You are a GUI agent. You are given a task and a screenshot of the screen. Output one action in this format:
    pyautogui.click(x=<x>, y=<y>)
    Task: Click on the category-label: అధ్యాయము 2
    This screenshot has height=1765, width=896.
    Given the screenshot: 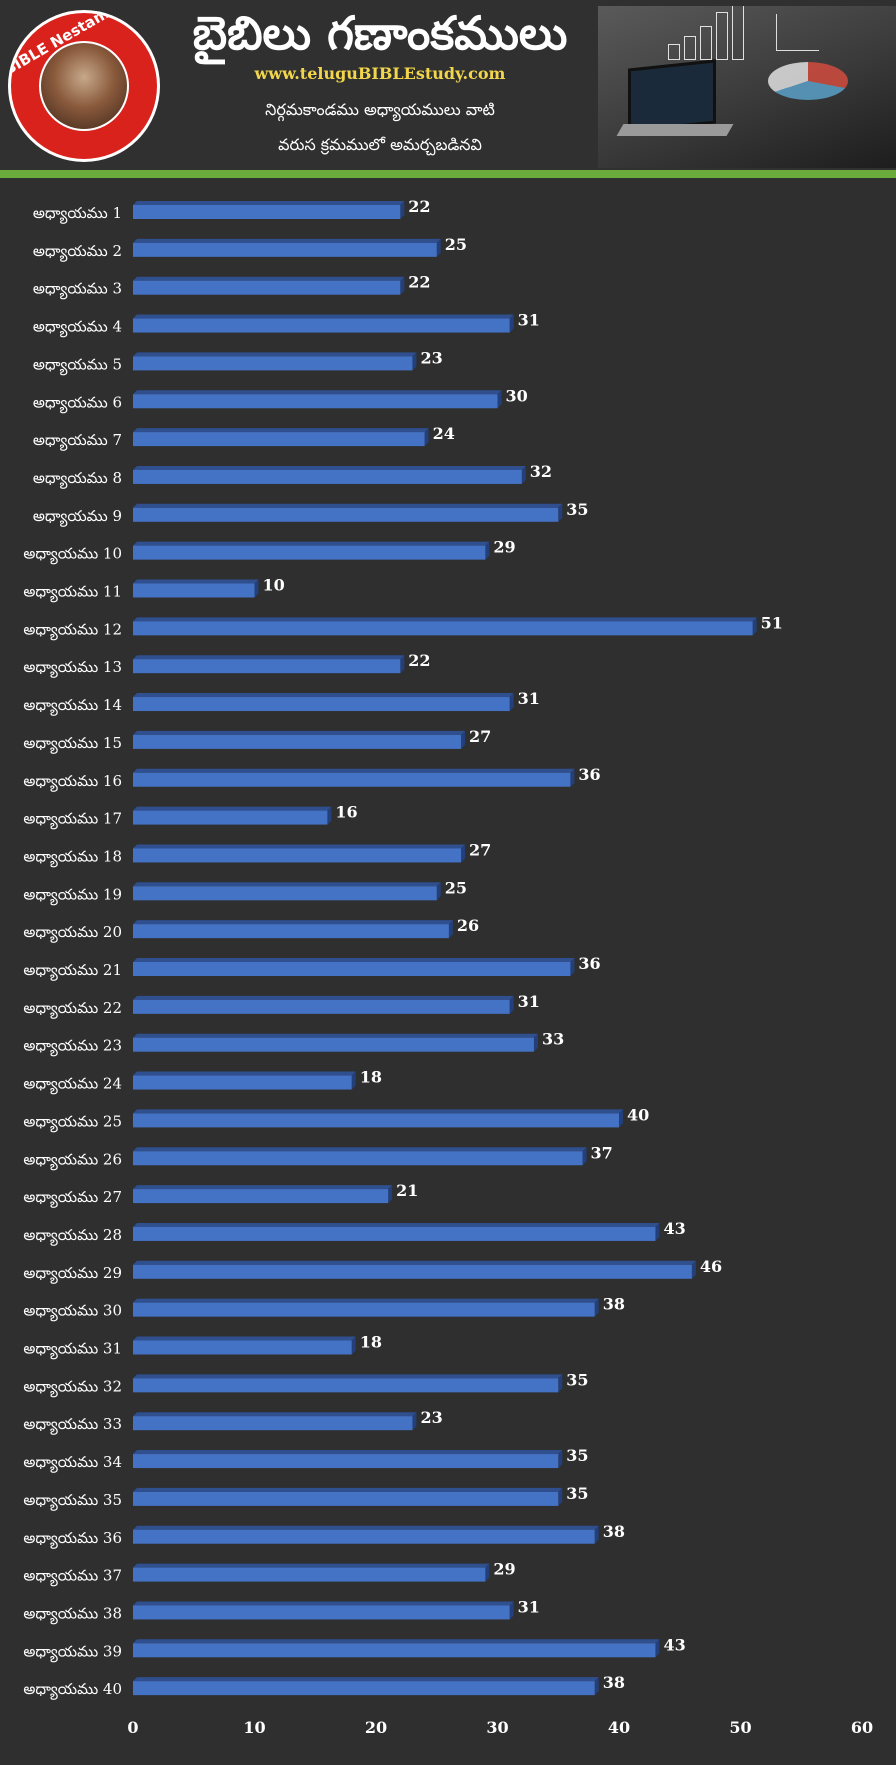 What is the action you would take?
    pyautogui.click(x=77, y=252)
    